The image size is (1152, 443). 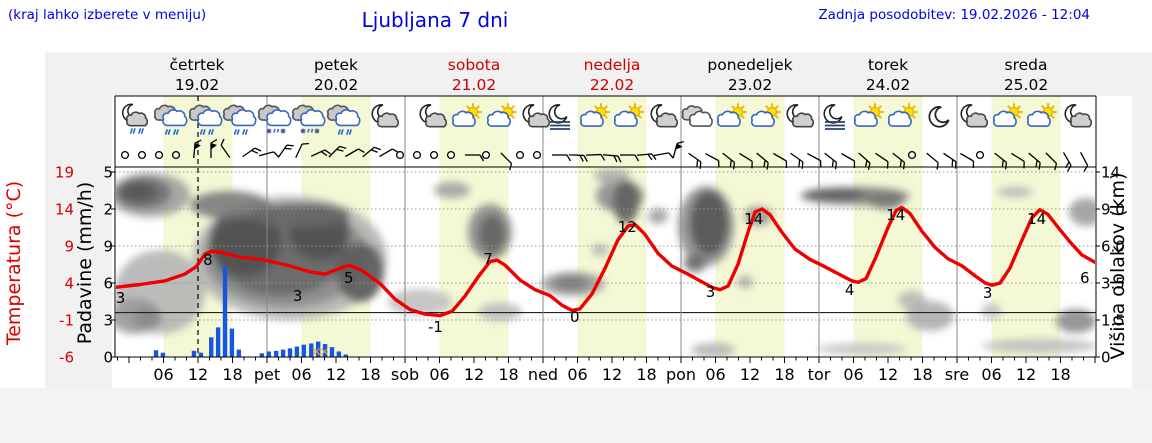 I want to click on temp-value-label: 0, so click(x=575, y=317).